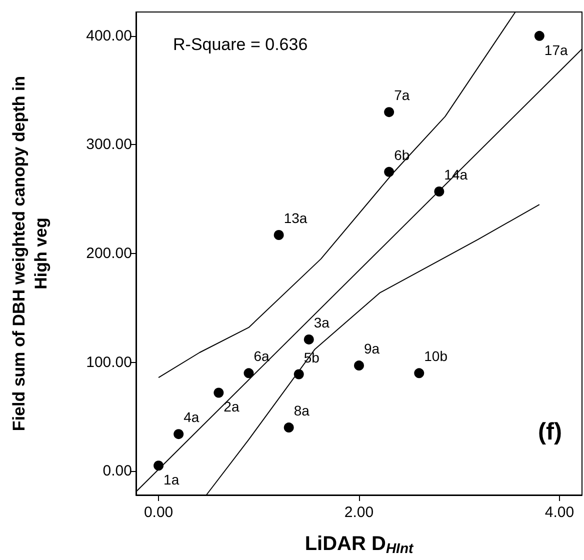 This screenshot has height=560, width=584. I want to click on annotation: 7a, so click(402, 95).